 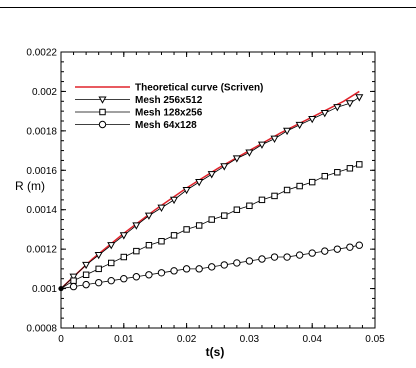 I want to click on legend-item-theoretical: Theoretical curve (Scriven), so click(x=169, y=88).